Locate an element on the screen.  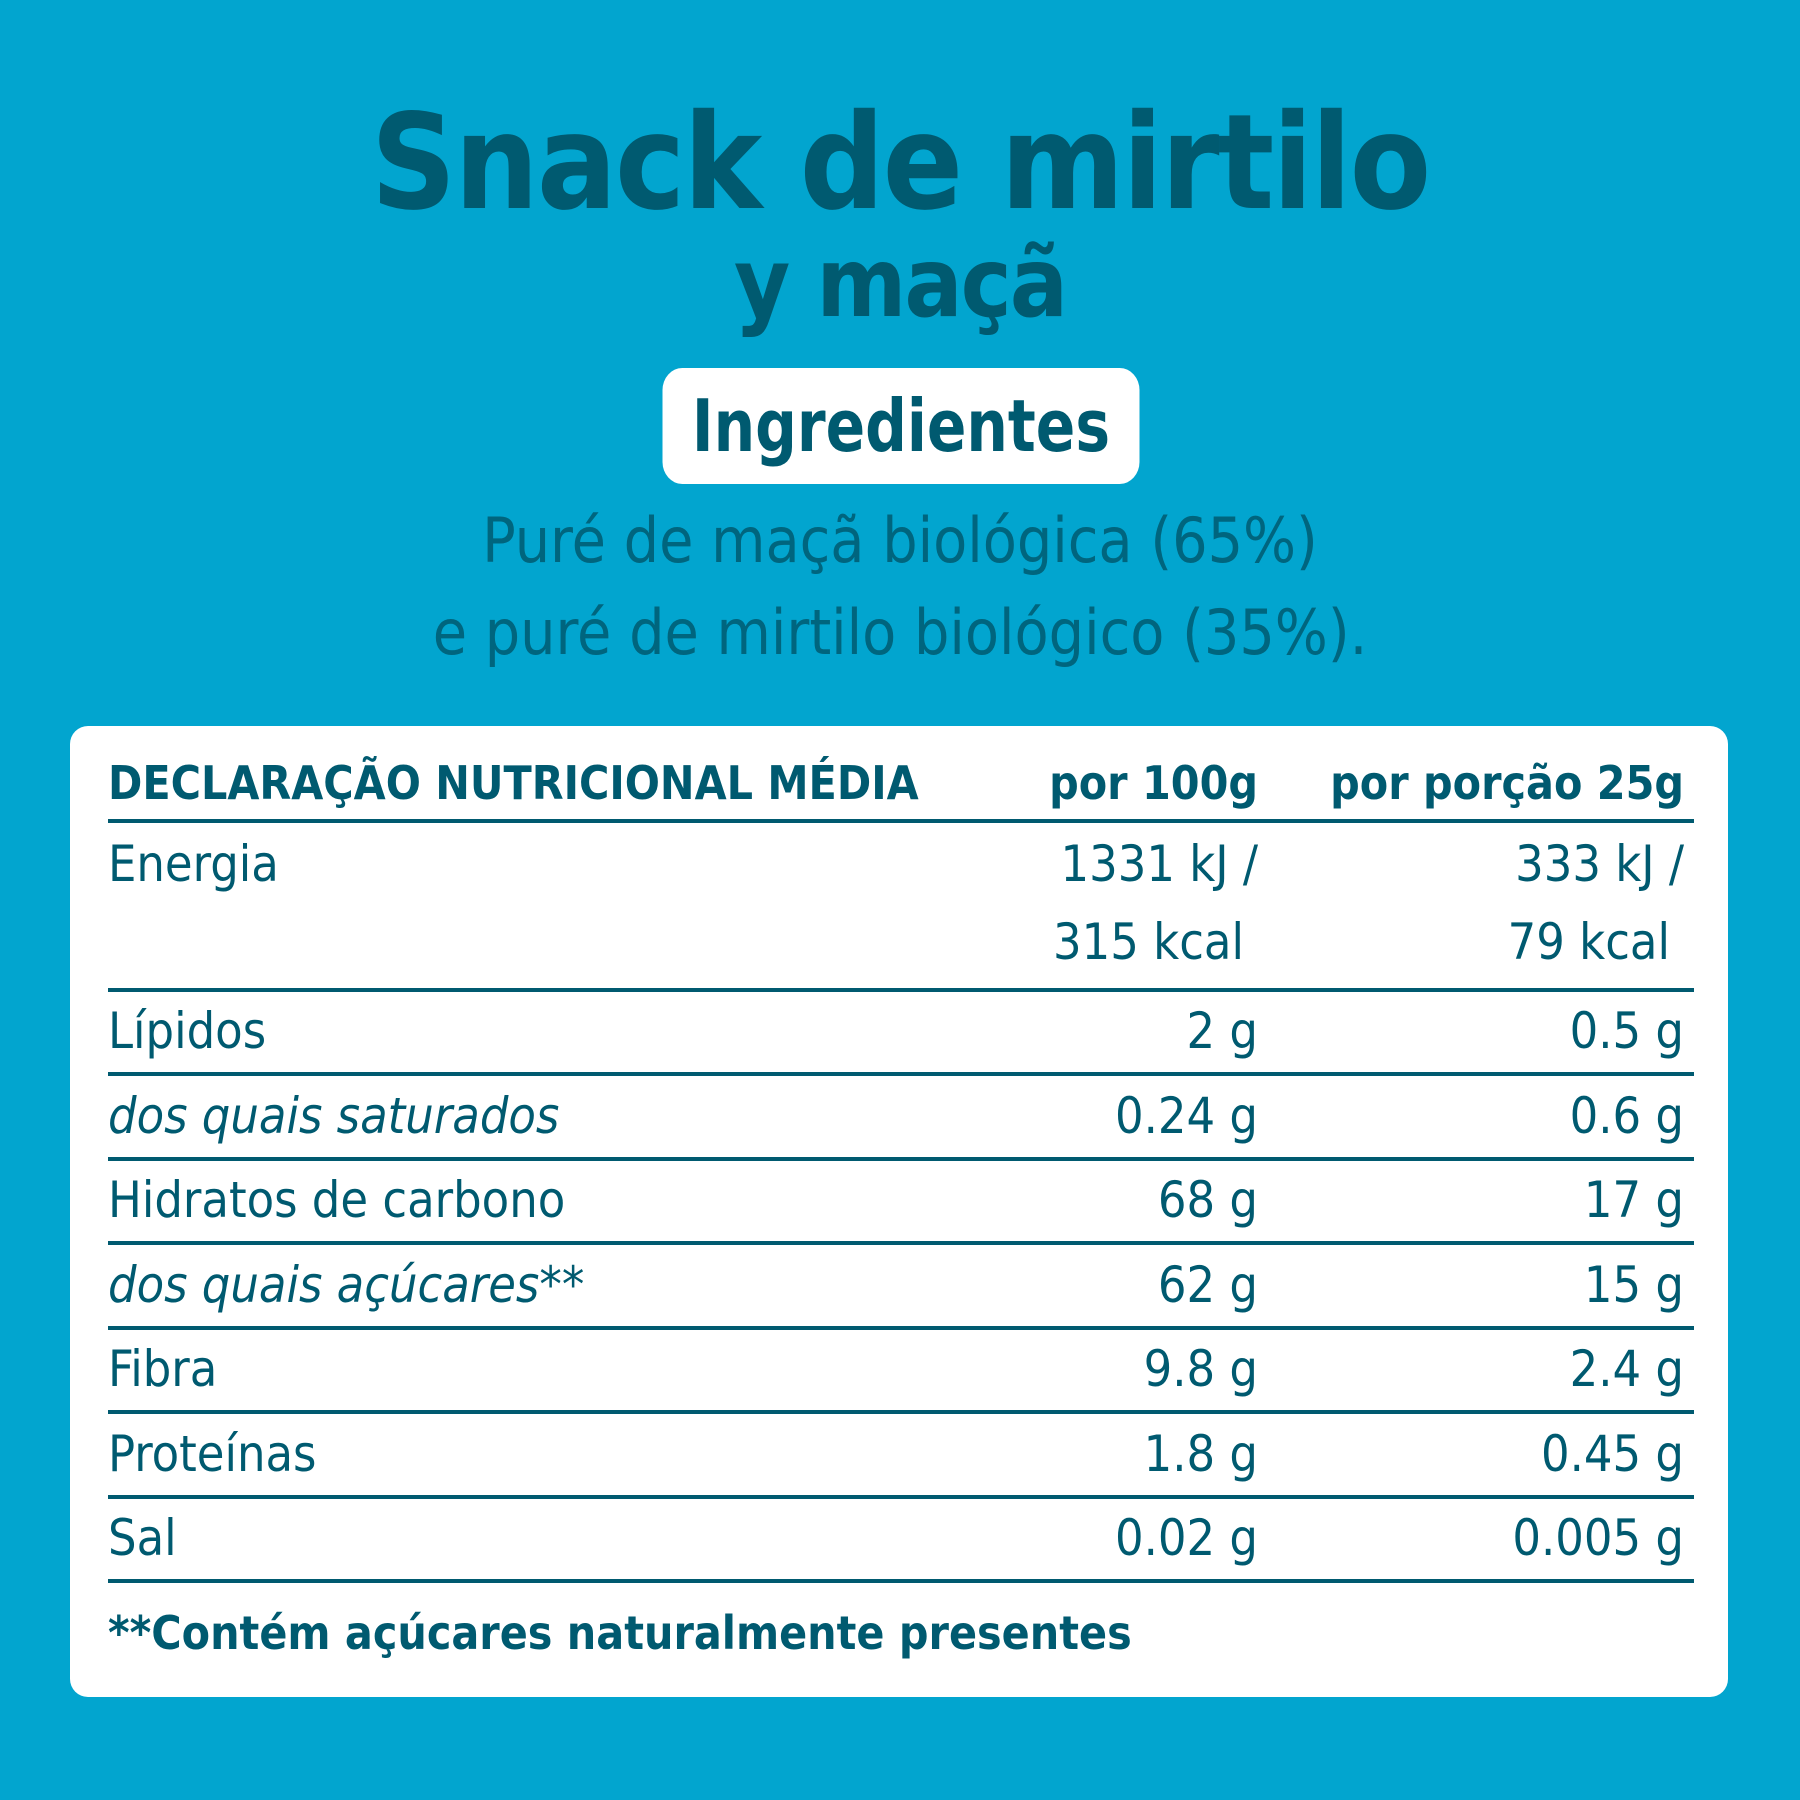
value-per-portion: 0.6 g is located at coordinates (1626, 1115).